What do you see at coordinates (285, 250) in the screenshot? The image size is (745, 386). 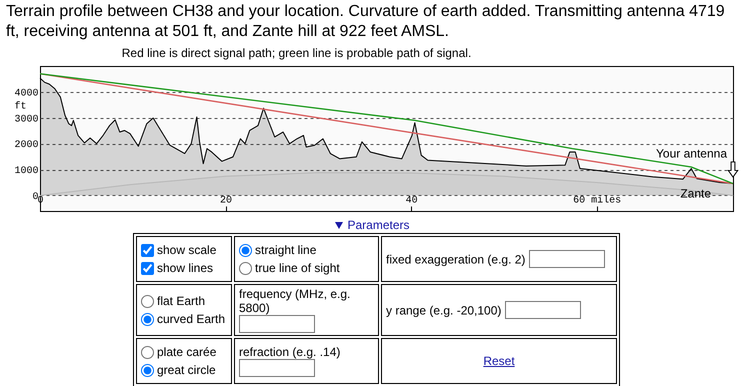 I see `text: straight line` at bounding box center [285, 250].